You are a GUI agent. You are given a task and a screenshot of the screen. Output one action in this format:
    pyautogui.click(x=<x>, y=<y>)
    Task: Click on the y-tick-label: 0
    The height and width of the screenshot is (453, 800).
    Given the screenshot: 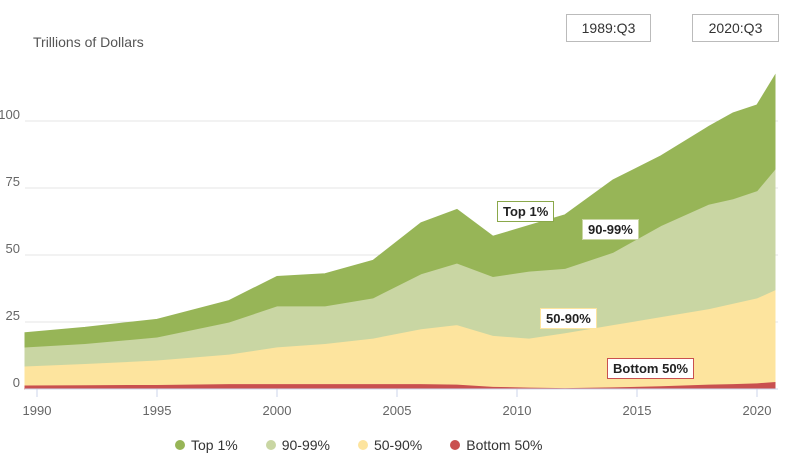 What is the action you would take?
    pyautogui.click(x=16, y=382)
    